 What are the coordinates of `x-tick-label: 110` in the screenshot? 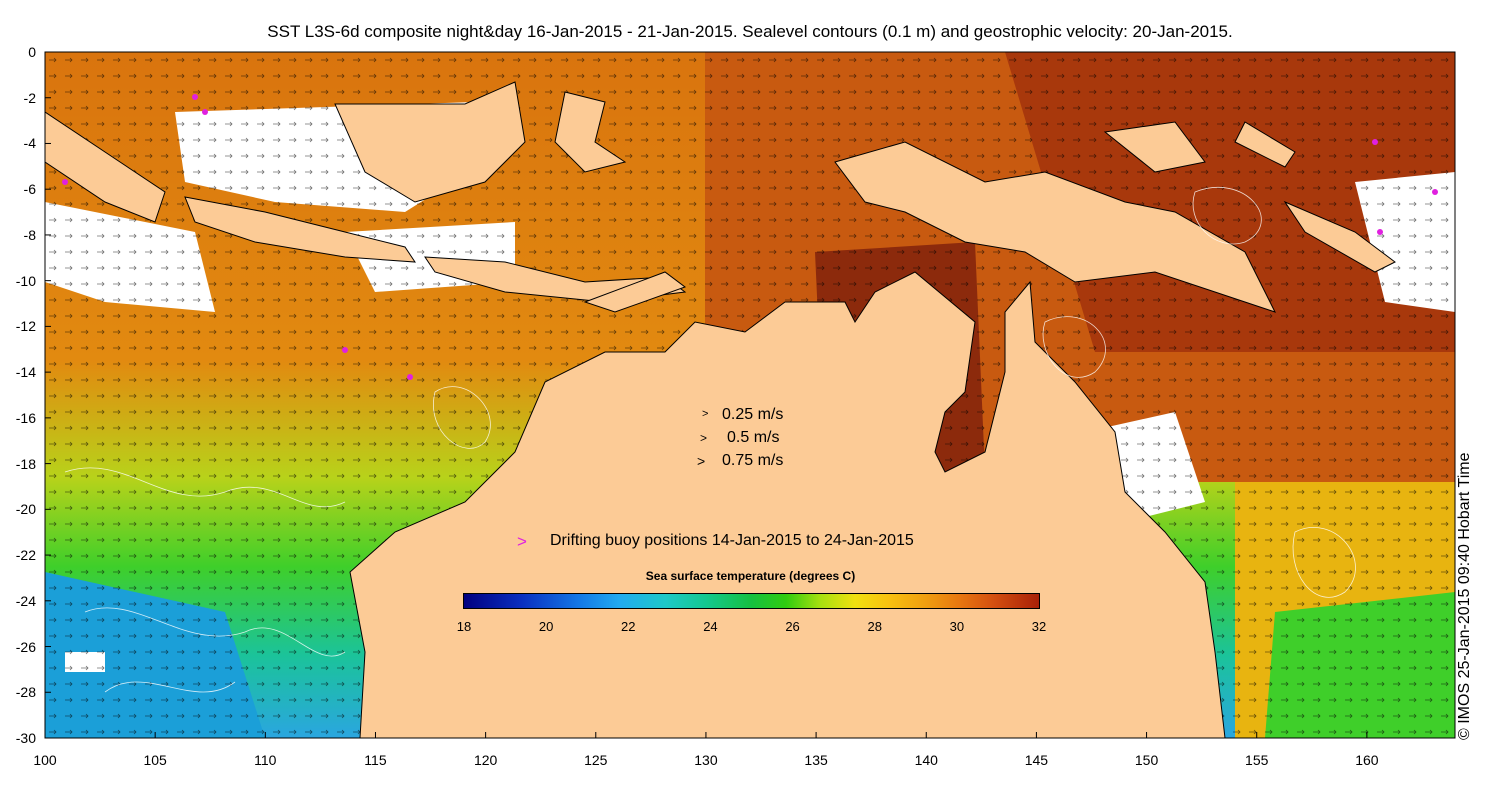 It's located at (265, 760).